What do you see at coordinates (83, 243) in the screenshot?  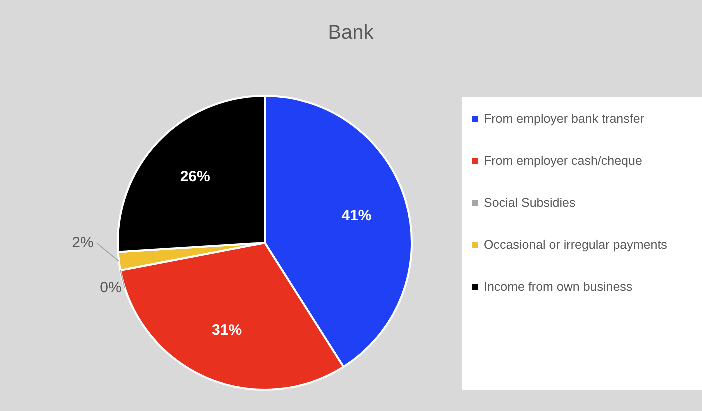 I see `data-label: 2%` at bounding box center [83, 243].